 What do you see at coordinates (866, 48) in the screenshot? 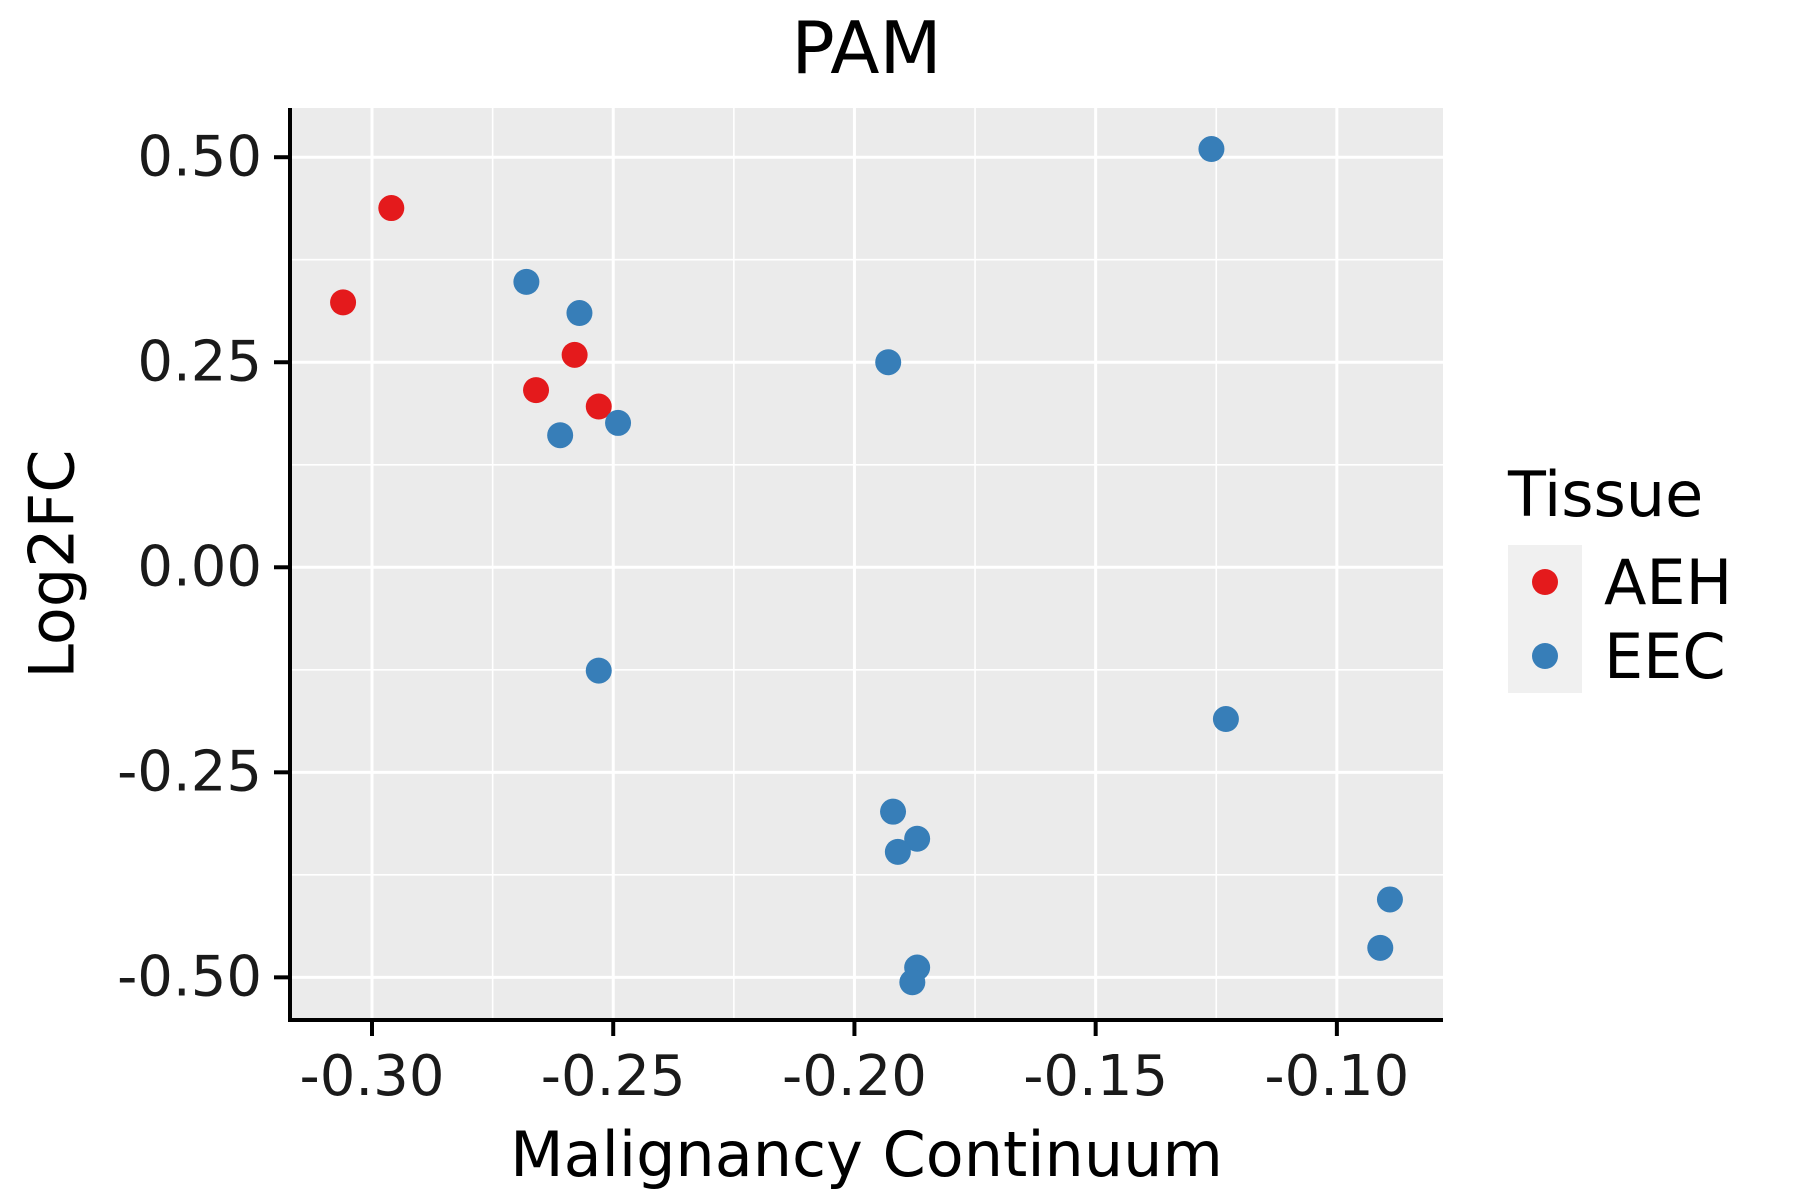
I see `plot-title: PAM` at bounding box center [866, 48].